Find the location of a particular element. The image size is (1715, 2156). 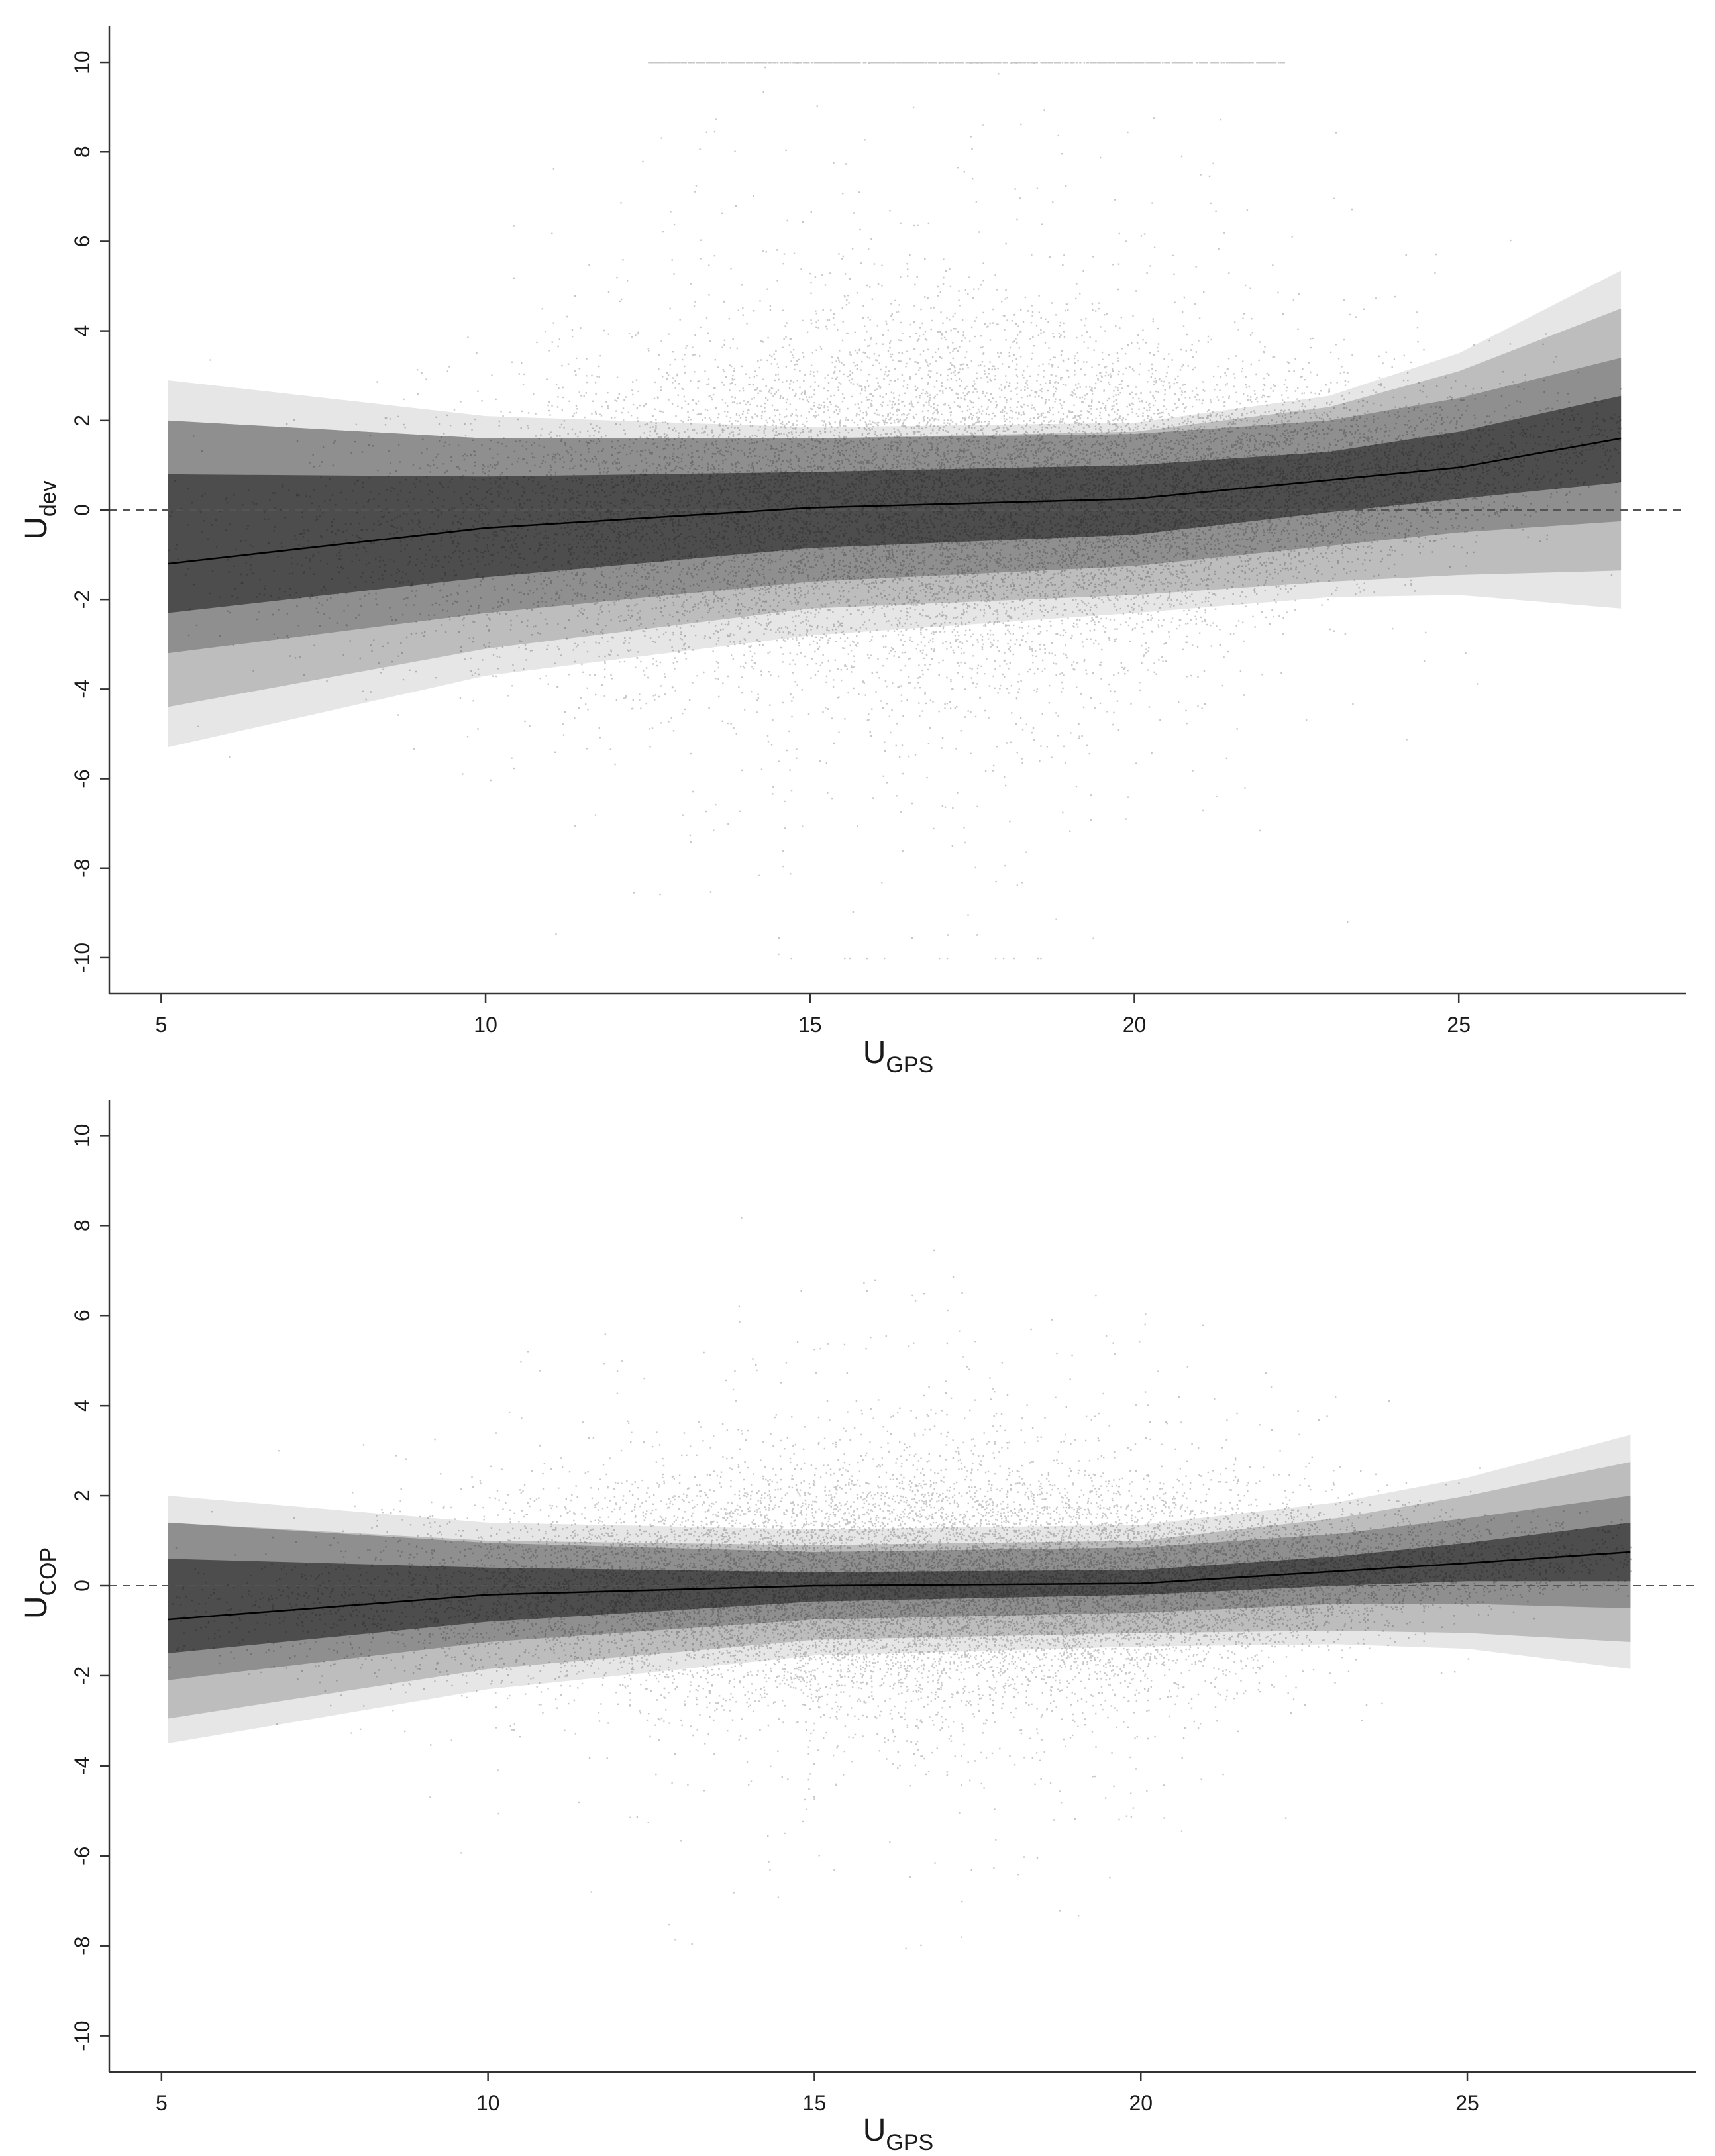

x-tick-label-10-top: 10 is located at coordinates (485, 1025).